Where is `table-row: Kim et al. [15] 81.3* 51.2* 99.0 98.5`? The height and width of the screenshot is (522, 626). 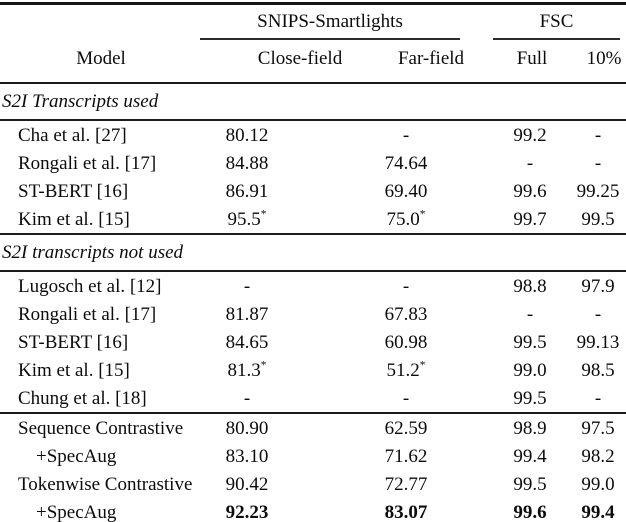
table-row: Kim et al. [15] 81.3* 51.2* 99.0 98.5 is located at coordinates (313, 370).